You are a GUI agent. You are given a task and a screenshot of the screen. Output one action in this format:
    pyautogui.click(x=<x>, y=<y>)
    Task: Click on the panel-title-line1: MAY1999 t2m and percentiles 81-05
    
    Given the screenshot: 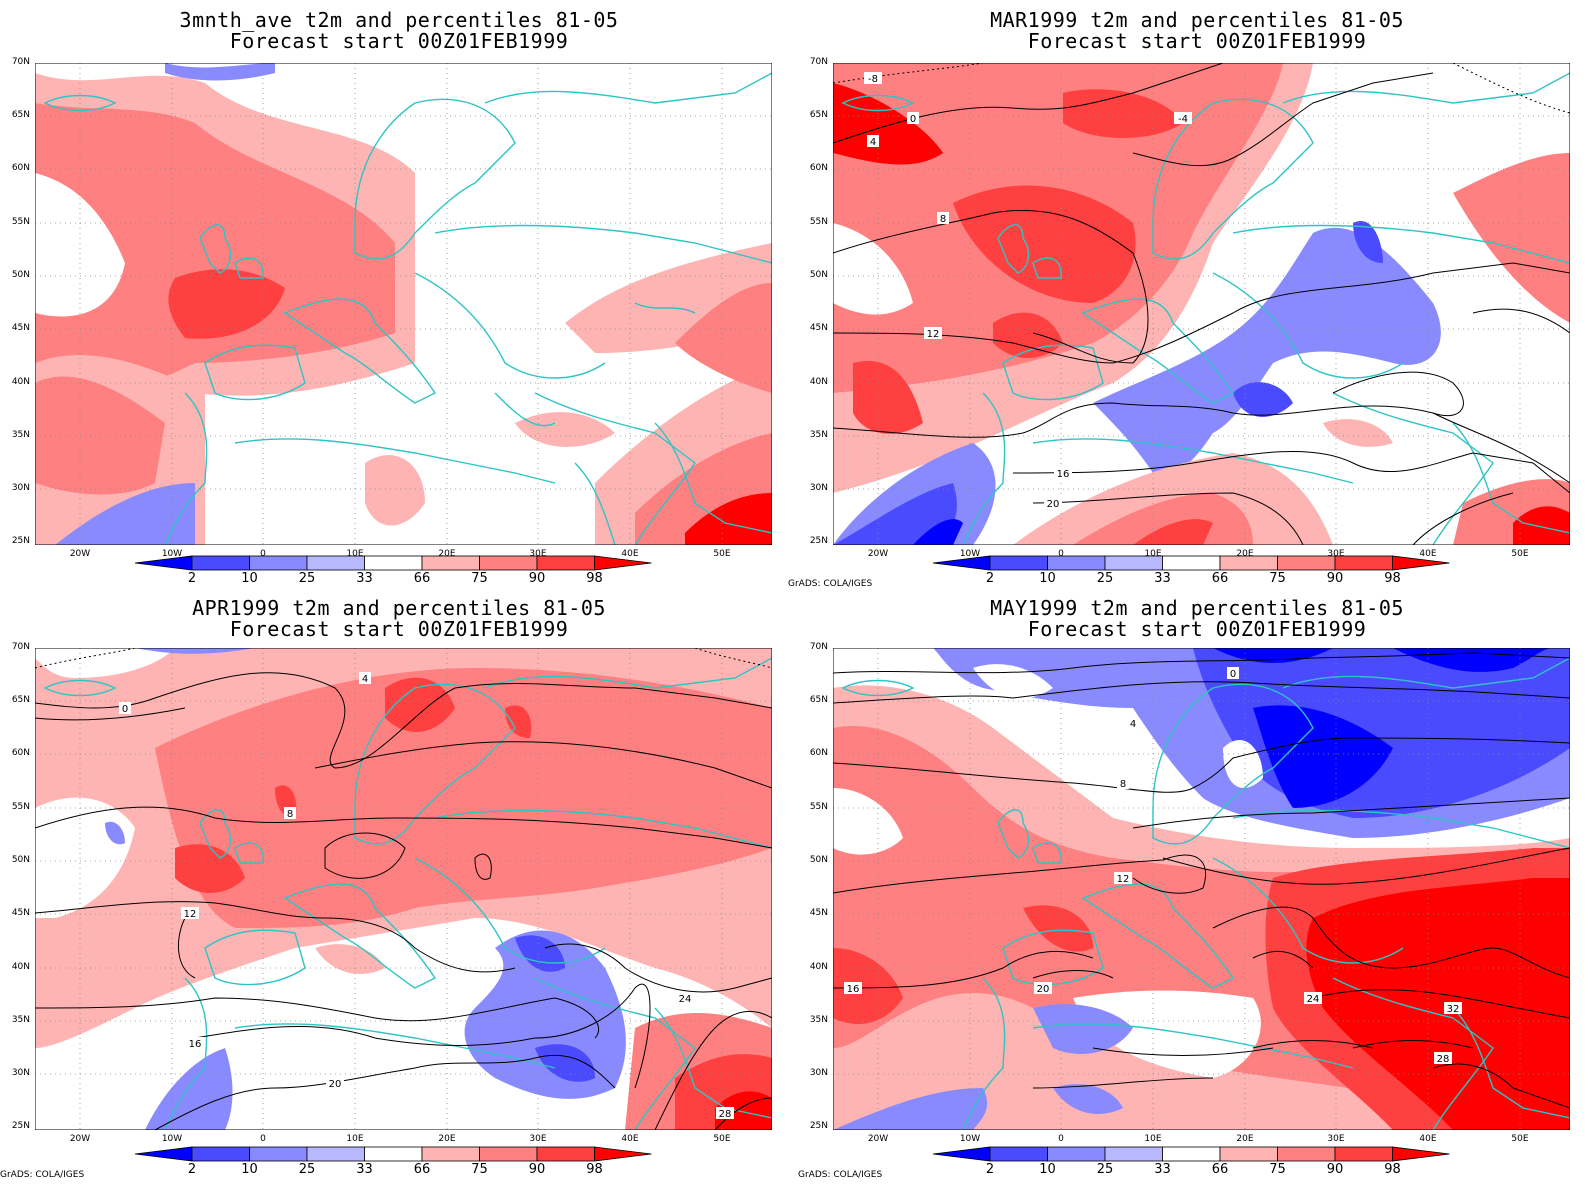 What is the action you would take?
    pyautogui.click(x=1197, y=608)
    